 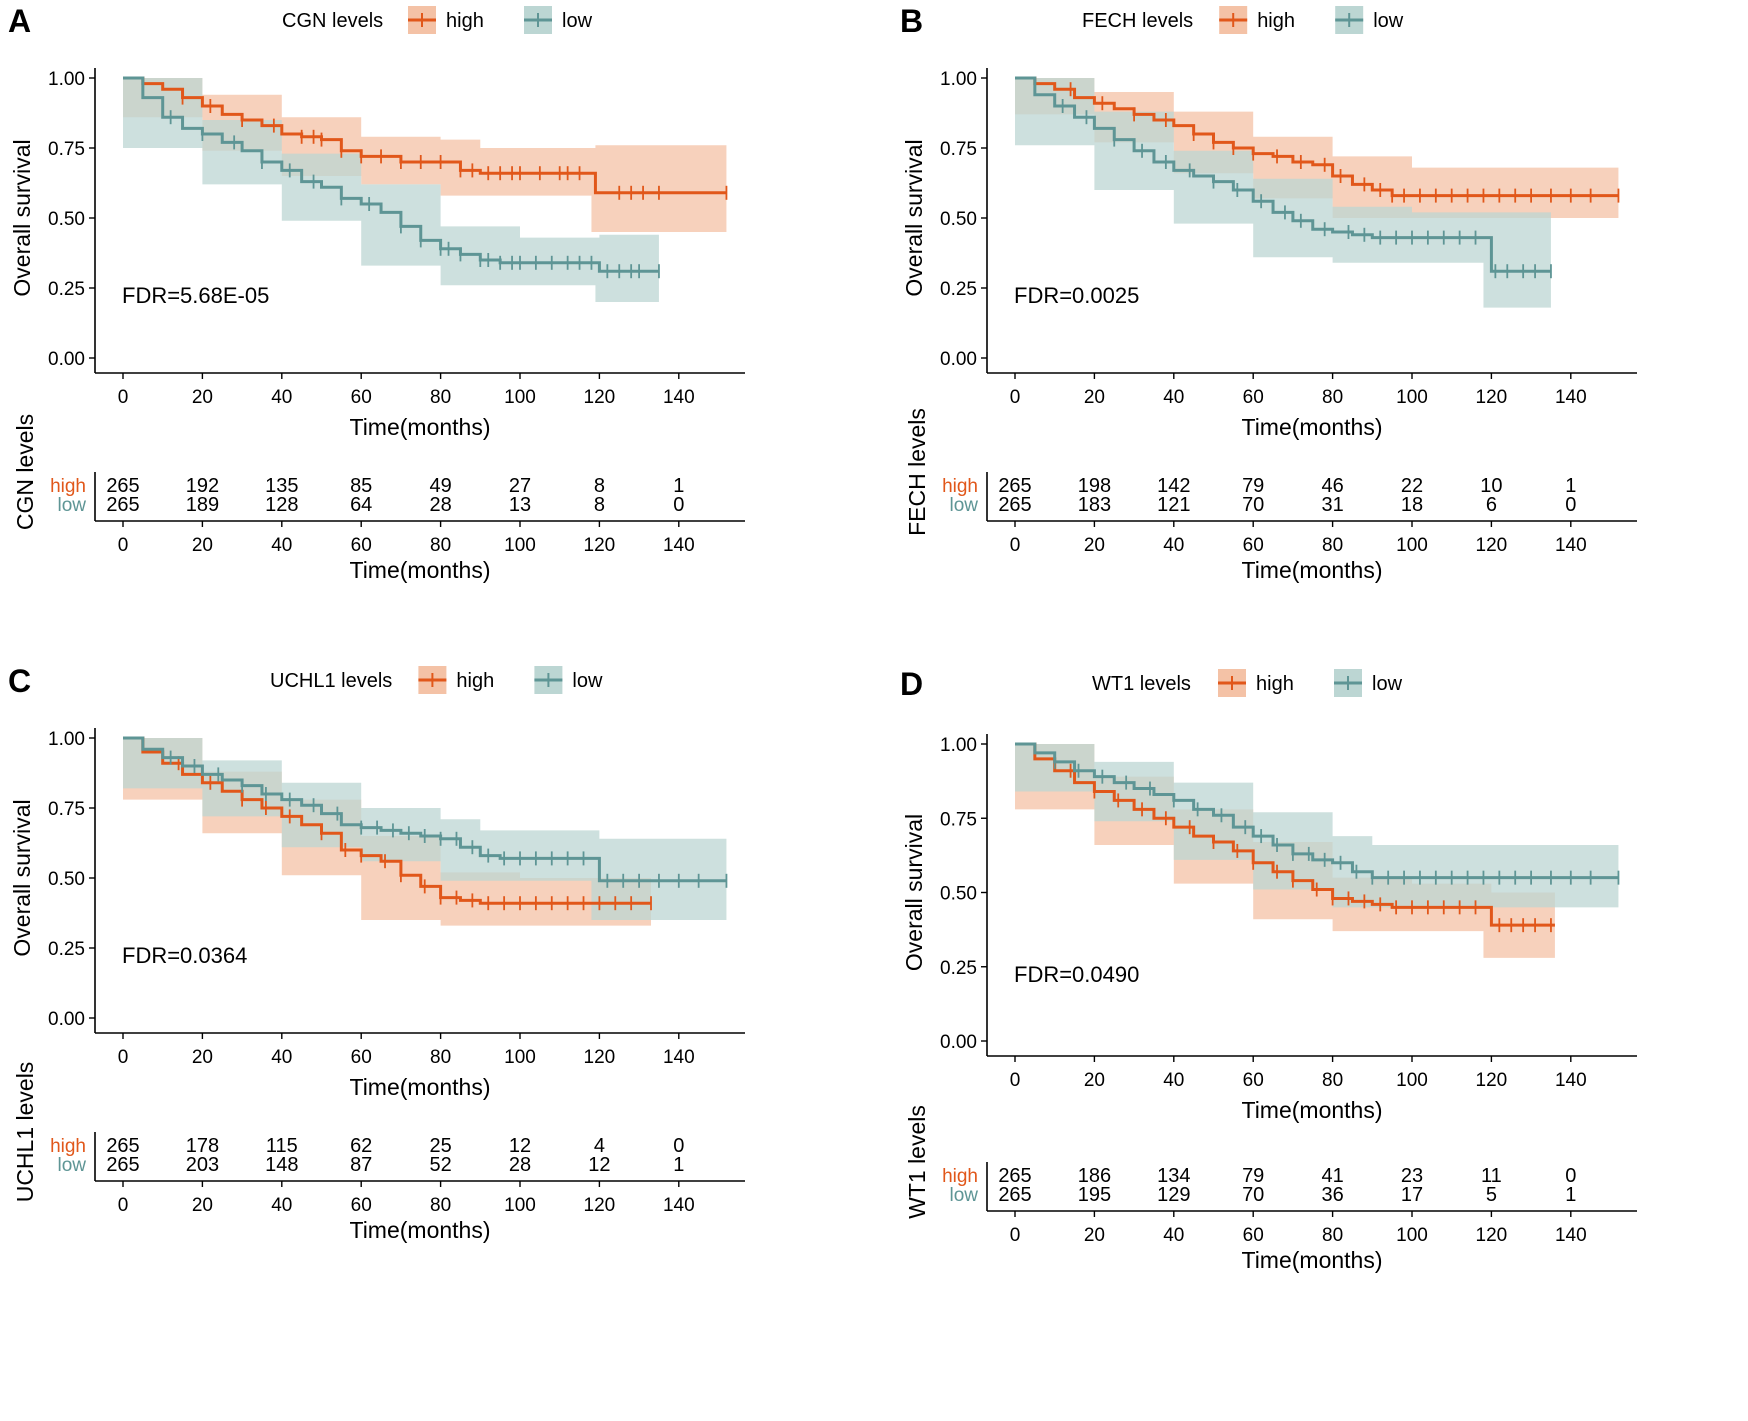 I want to click on risk-count-low: 121, so click(x=1173, y=505).